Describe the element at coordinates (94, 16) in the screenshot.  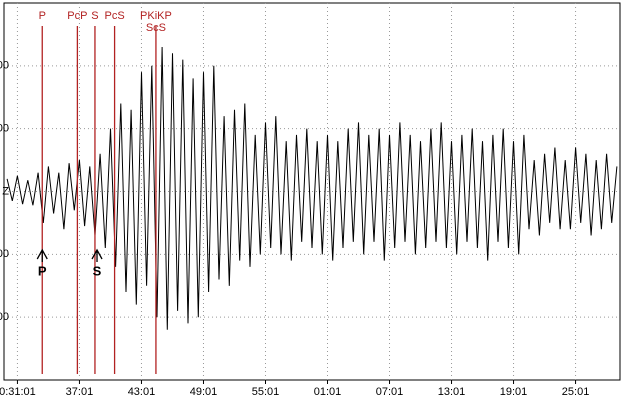
I see `phase-label: S` at that location.